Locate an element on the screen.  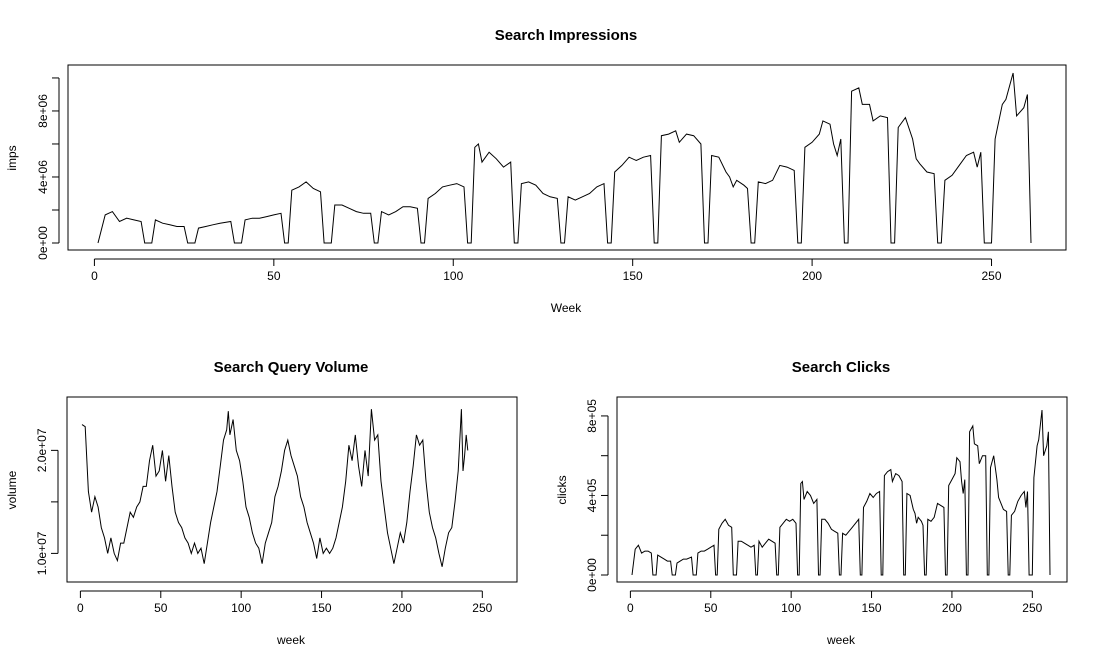
y-tick-label: 2.0e+07 is located at coordinates (42, 450).